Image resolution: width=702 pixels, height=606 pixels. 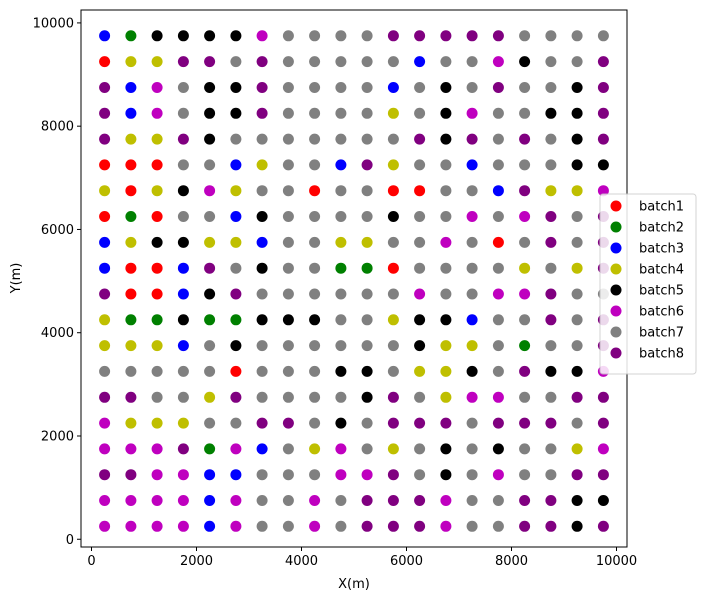 I want to click on x-tick-label: 4000, so click(x=301, y=561).